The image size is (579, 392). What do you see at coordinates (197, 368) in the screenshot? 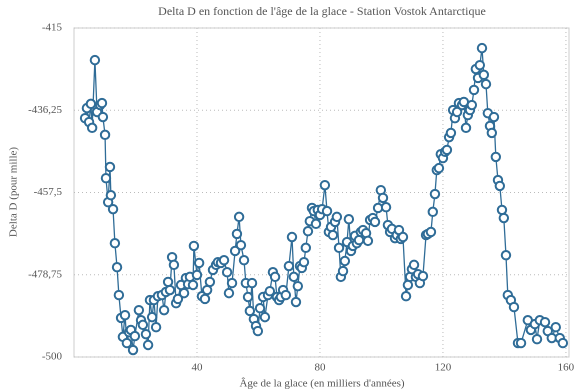
I see `x-tick-label: 40` at bounding box center [197, 368].